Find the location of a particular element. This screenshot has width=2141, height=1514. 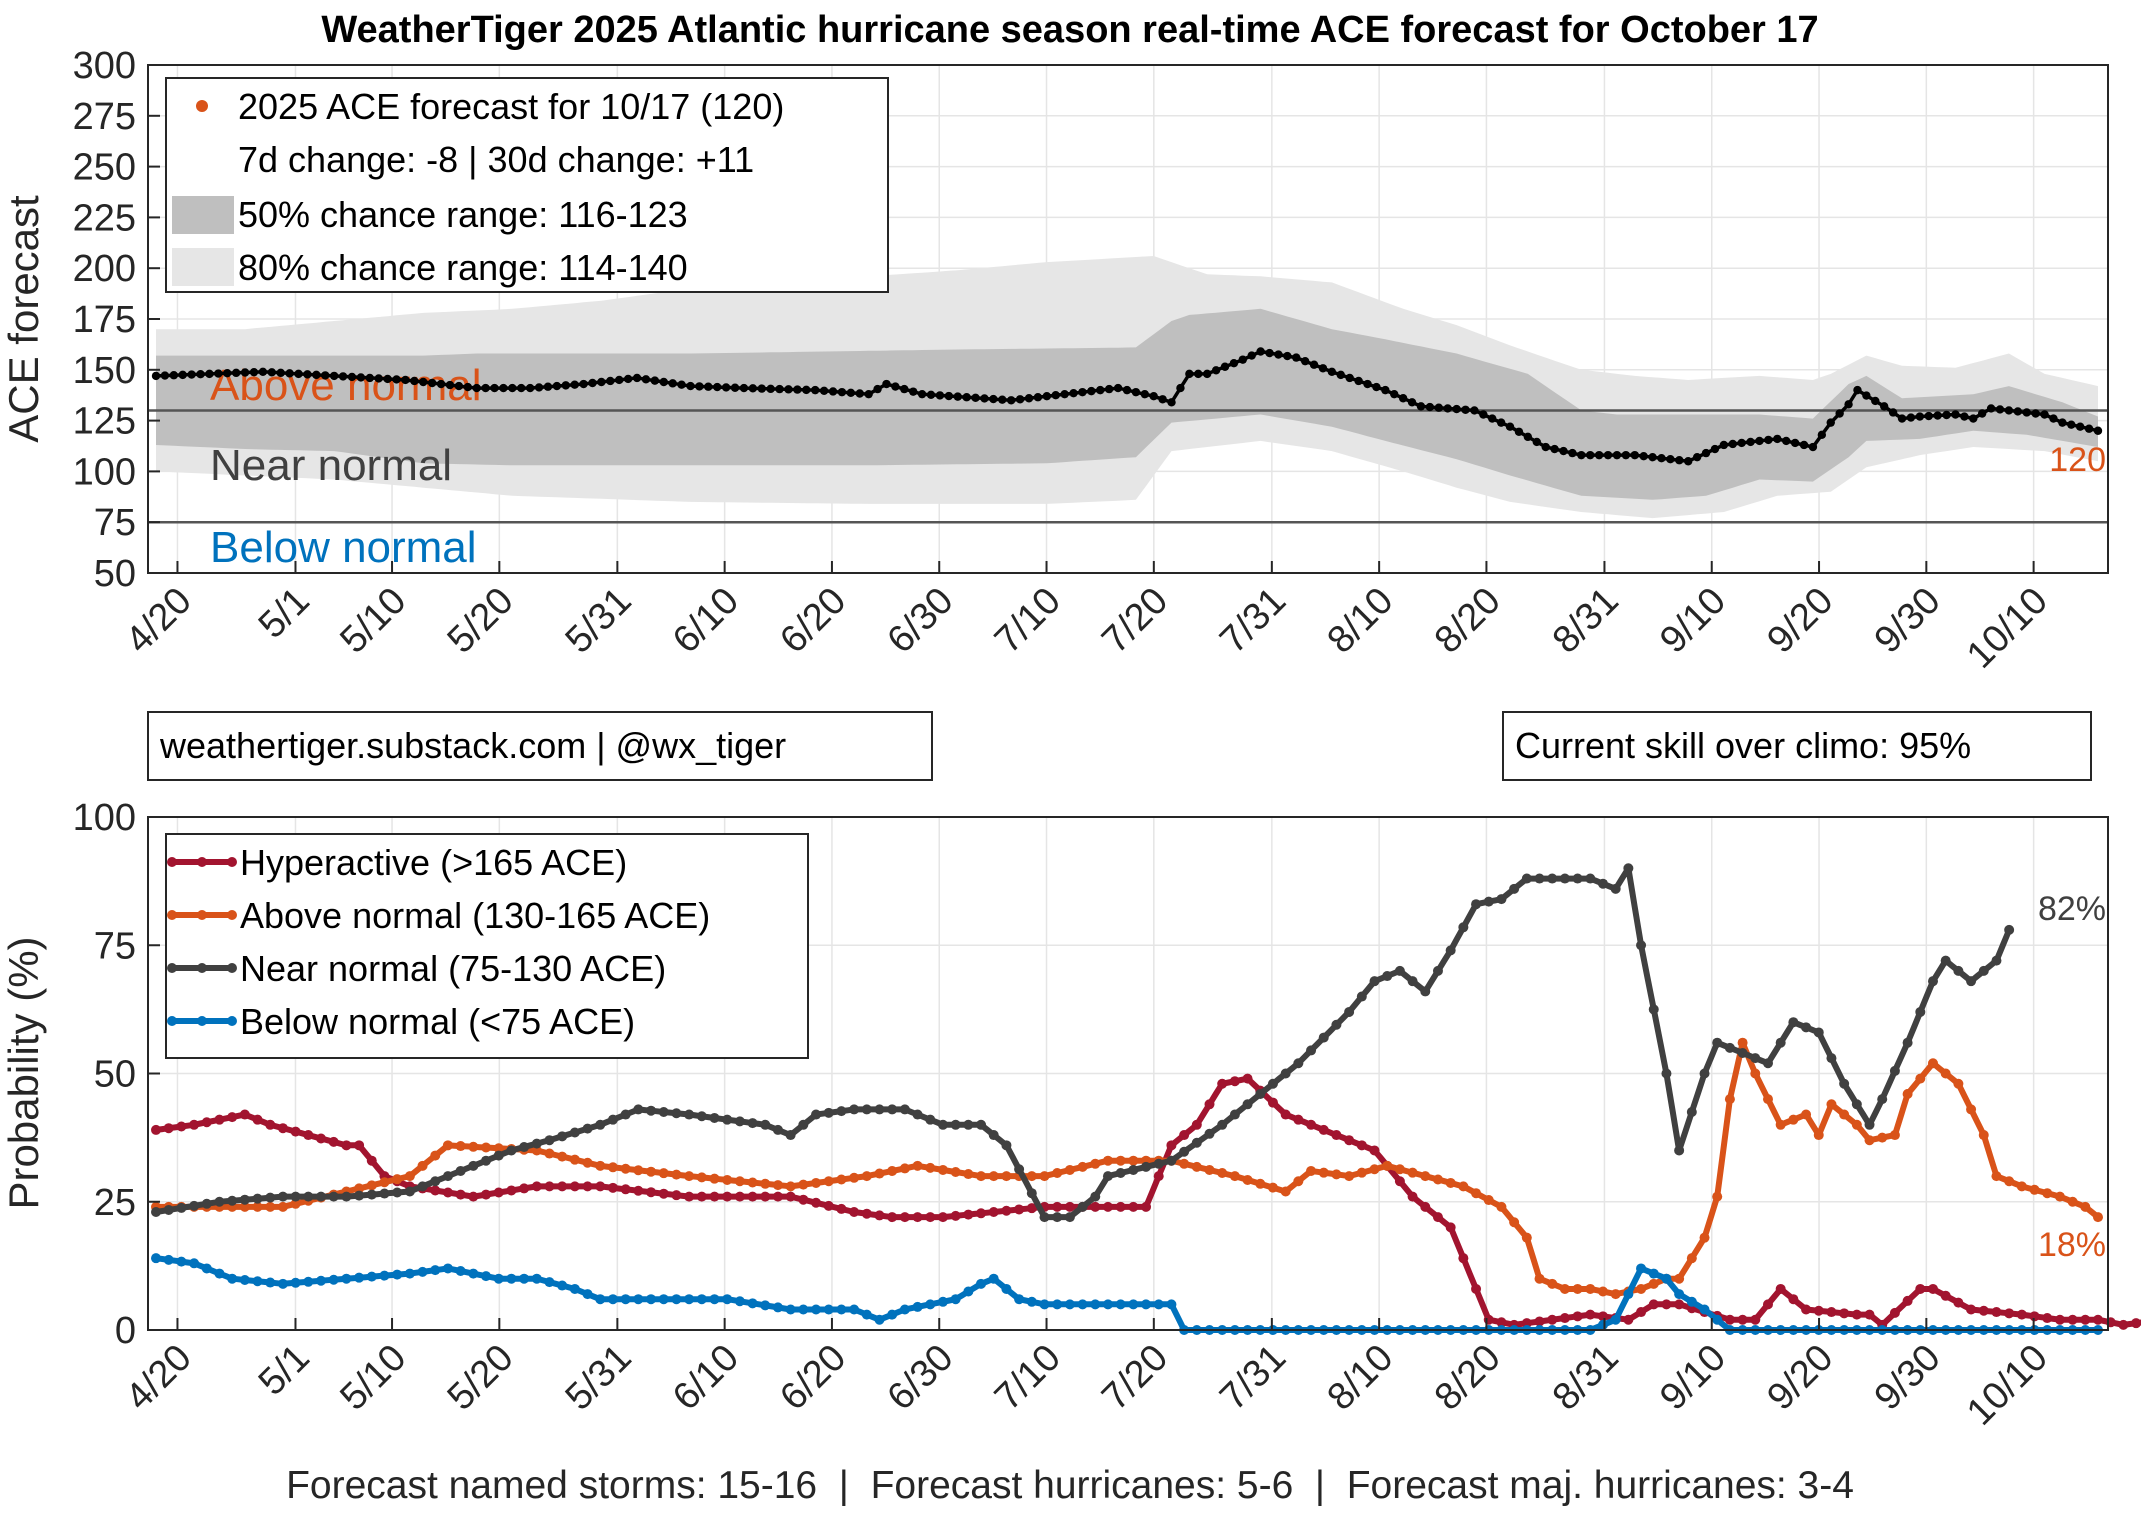

ace-x-tick-label: 8/31 is located at coordinates (1586, 621).